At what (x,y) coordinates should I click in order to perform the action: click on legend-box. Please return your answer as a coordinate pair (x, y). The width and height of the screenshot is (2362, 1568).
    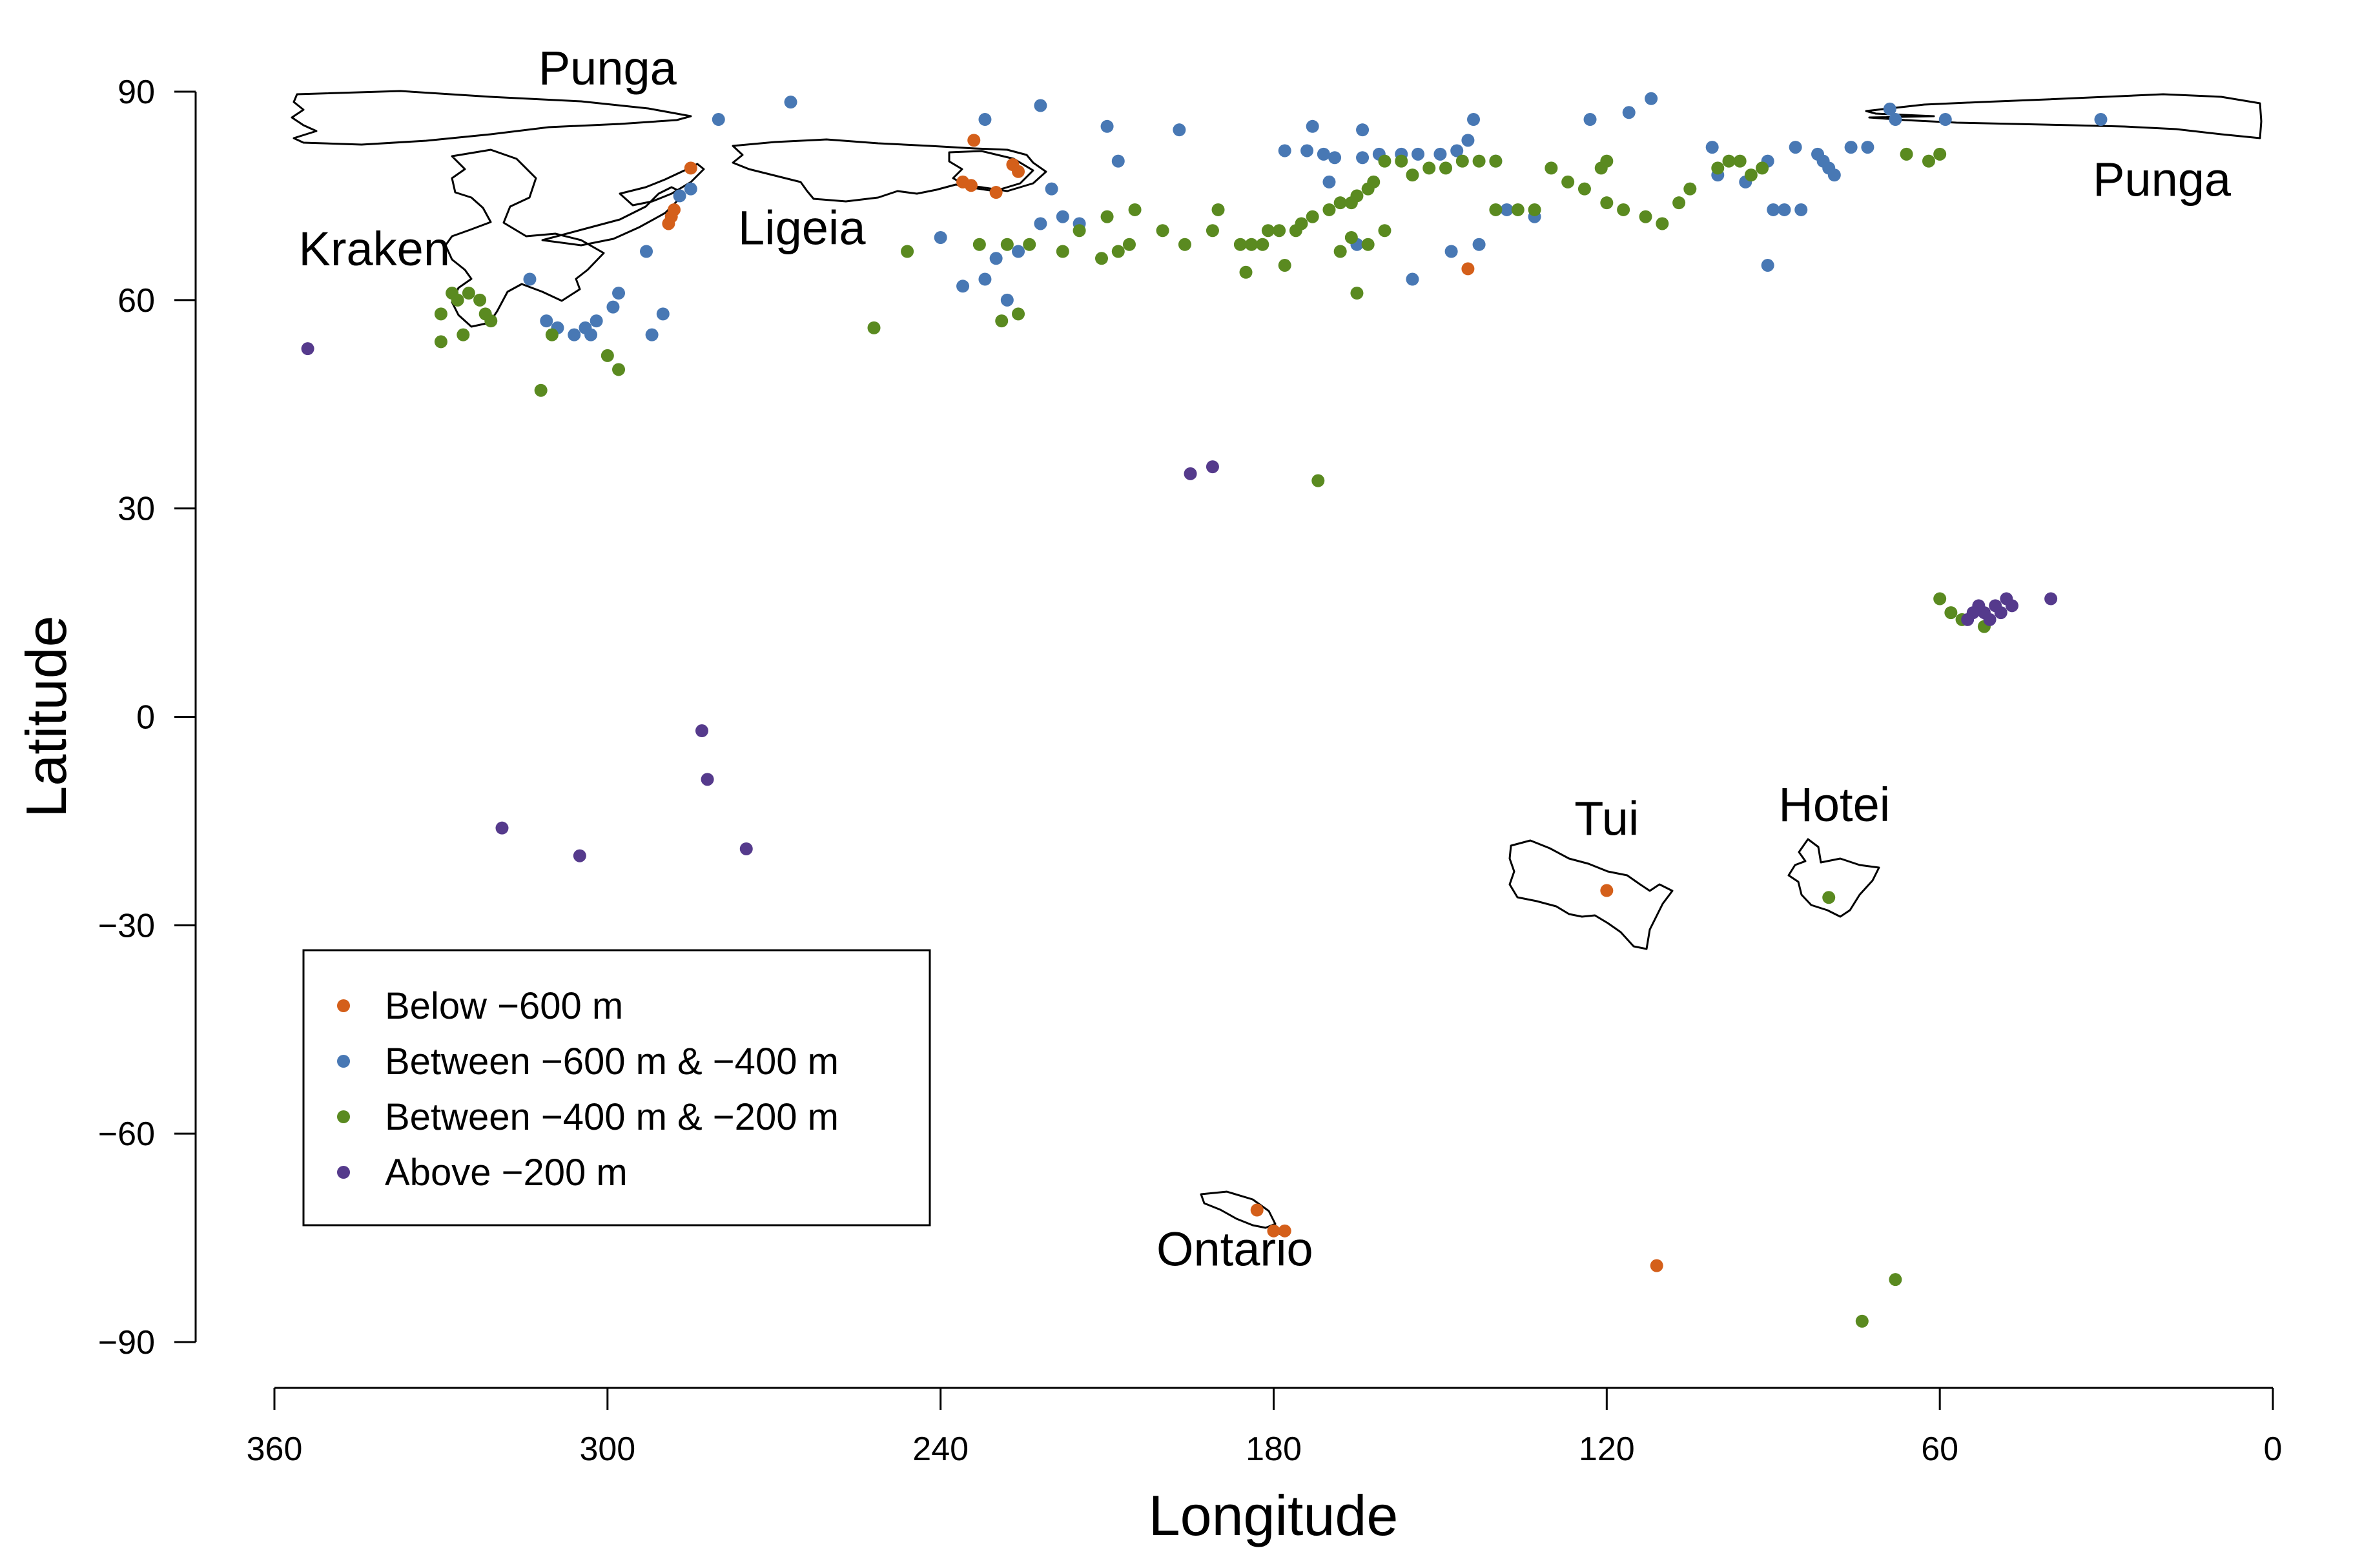
    Looking at the image, I should click on (616, 1088).